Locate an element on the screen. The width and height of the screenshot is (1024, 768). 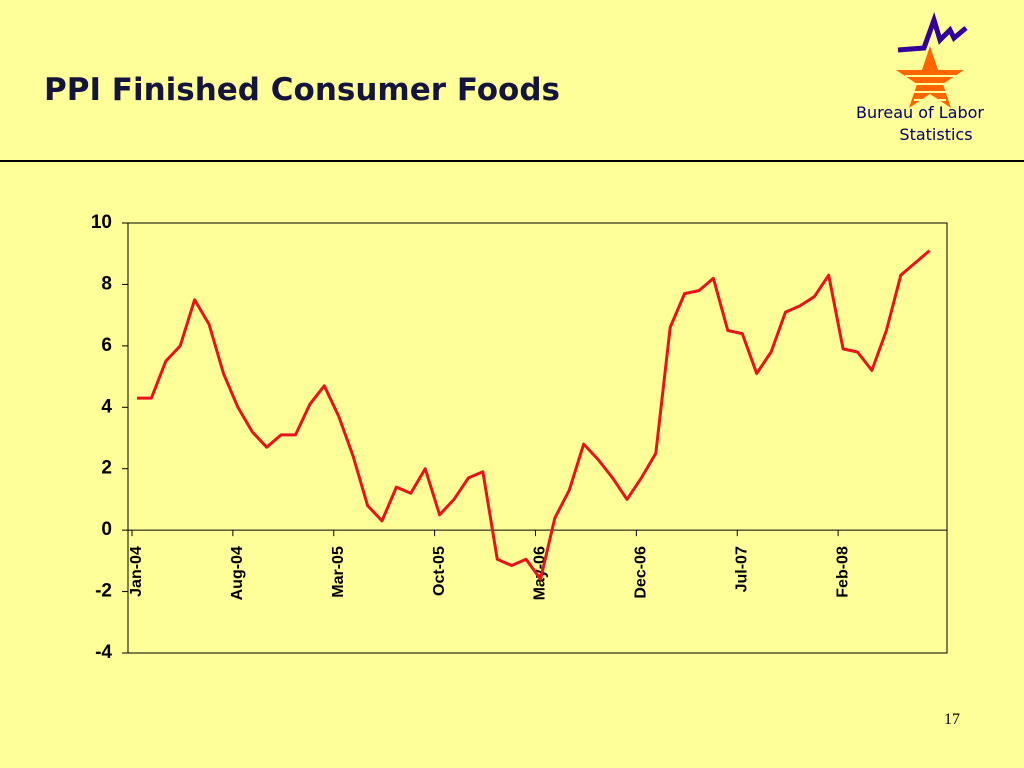
x-tick-label: Aug-04 is located at coordinates (237, 573).